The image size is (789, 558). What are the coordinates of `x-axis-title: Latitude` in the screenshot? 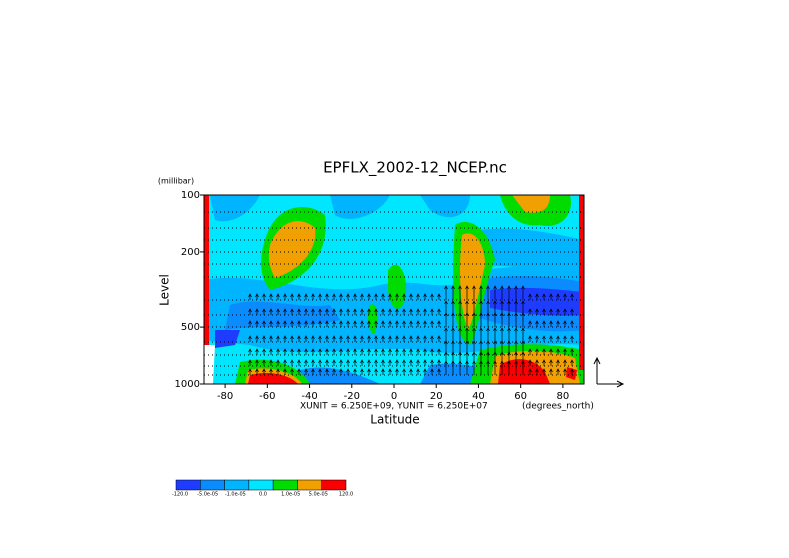 It's located at (394, 420).